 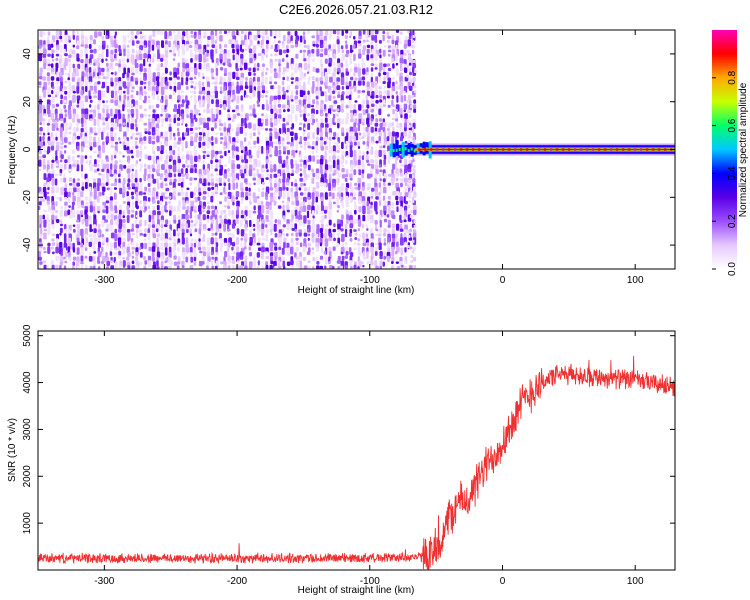 What do you see at coordinates (27, 149) in the screenshot?
I see `spectrogram-y-tick-label: 0` at bounding box center [27, 149].